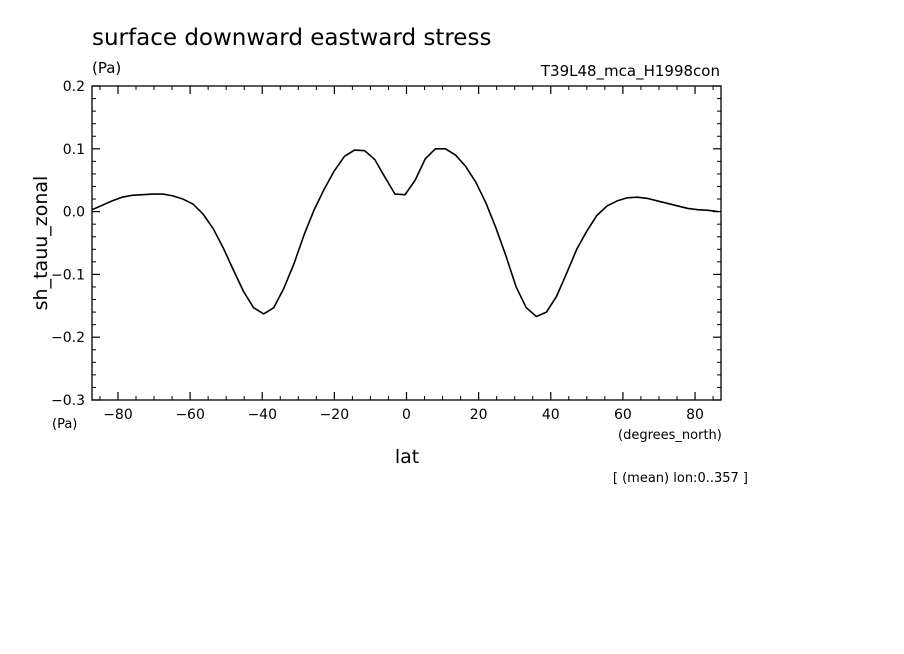 This screenshot has height=654, width=904. I want to click on x-tick-label: −80, so click(118, 415).